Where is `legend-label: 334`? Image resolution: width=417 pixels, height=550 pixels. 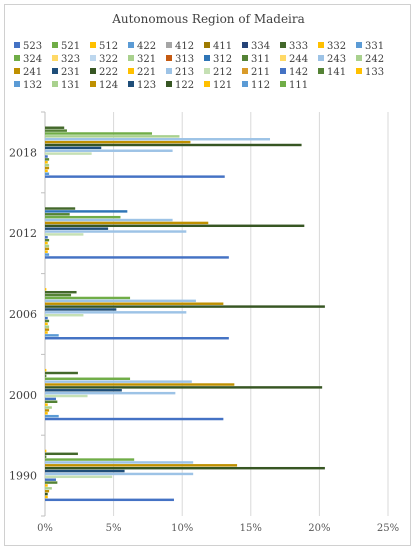
legend-label: 334 is located at coordinates (261, 46).